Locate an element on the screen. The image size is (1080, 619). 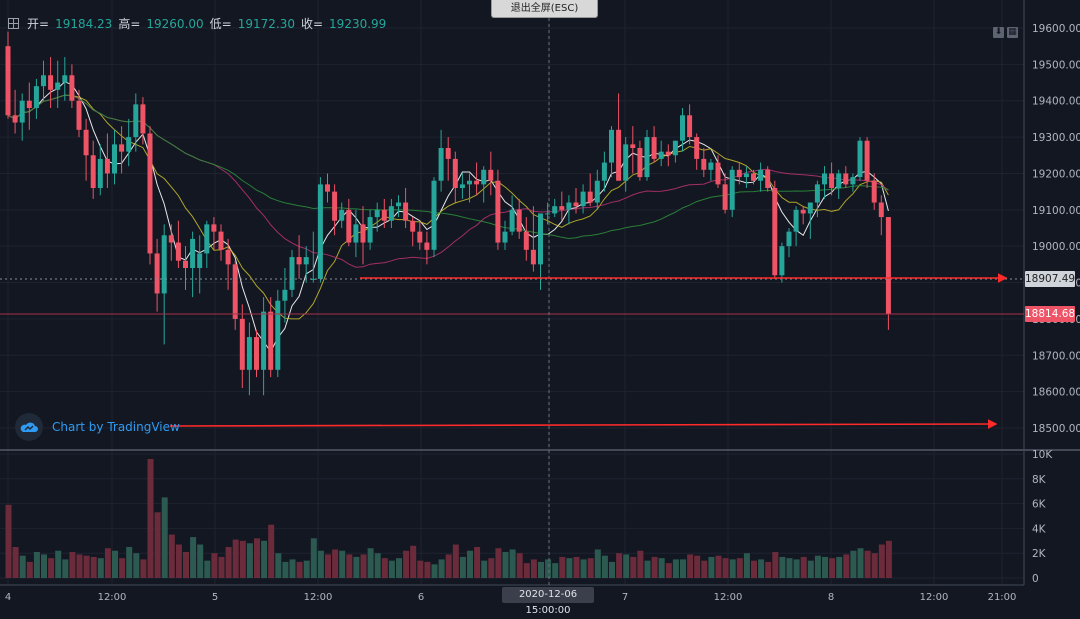
tradingview-branding: Chart by TradingView is located at coordinates (97, 427).